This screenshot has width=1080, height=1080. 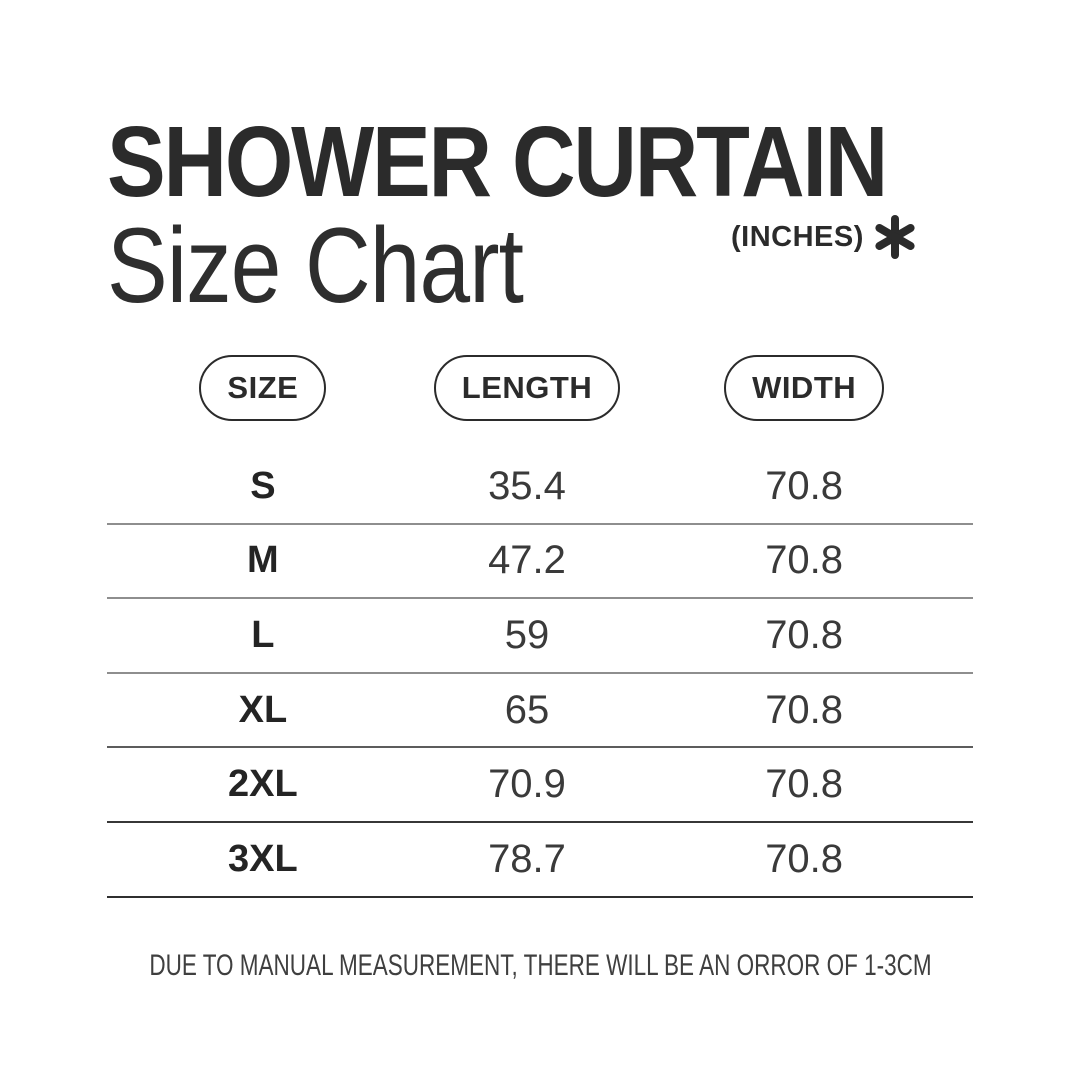 I want to click on length-cell: 70.9, so click(x=527, y=784).